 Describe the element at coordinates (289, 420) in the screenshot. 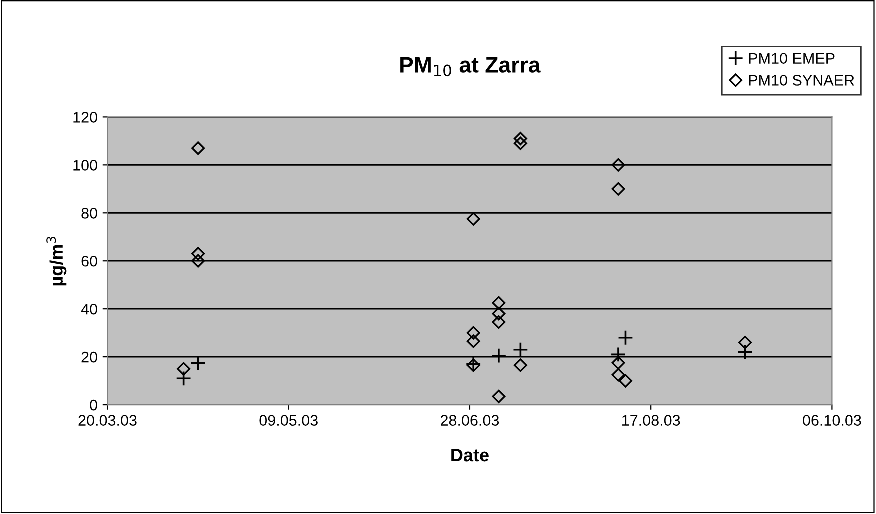

I see `x-tick-label: 09.05.03` at that location.